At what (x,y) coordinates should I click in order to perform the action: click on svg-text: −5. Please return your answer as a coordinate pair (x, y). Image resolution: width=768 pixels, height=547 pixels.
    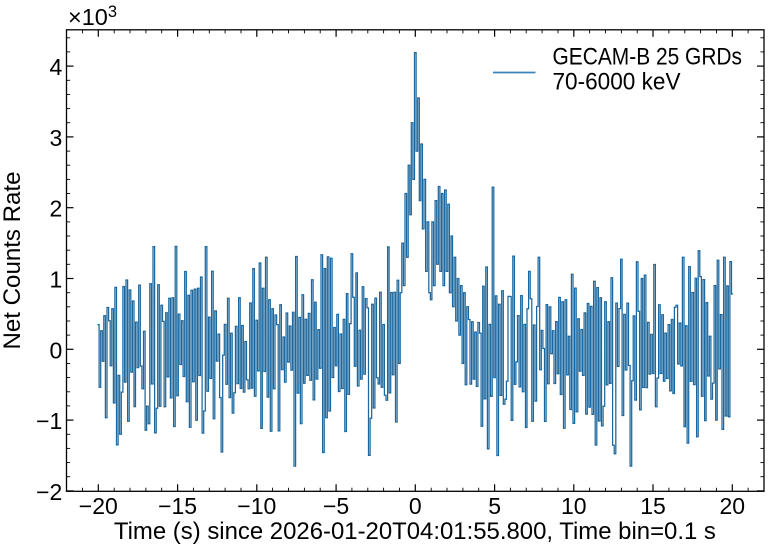
    Looking at the image, I should click on (336, 506).